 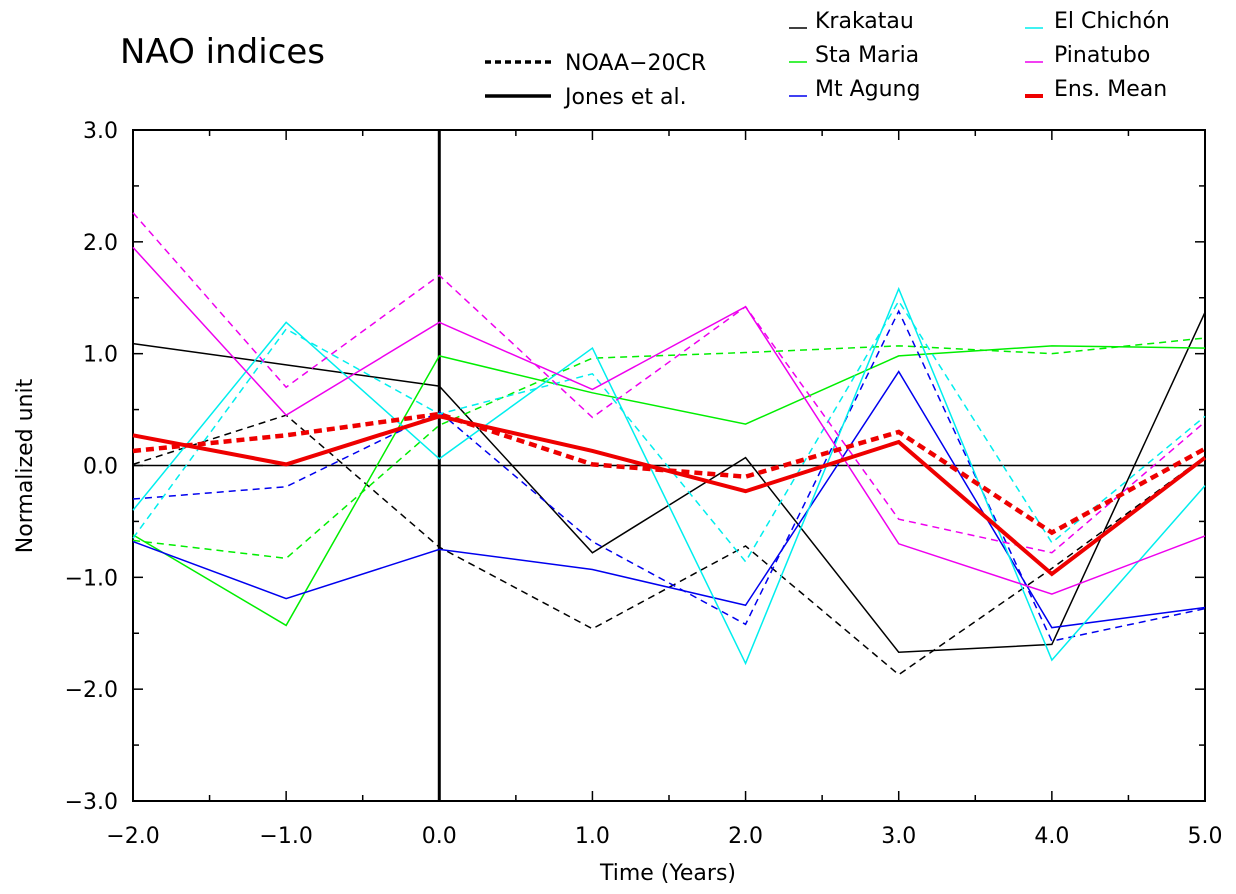 What do you see at coordinates (1205, 836) in the screenshot?
I see `x-tick-label: 5.0` at bounding box center [1205, 836].